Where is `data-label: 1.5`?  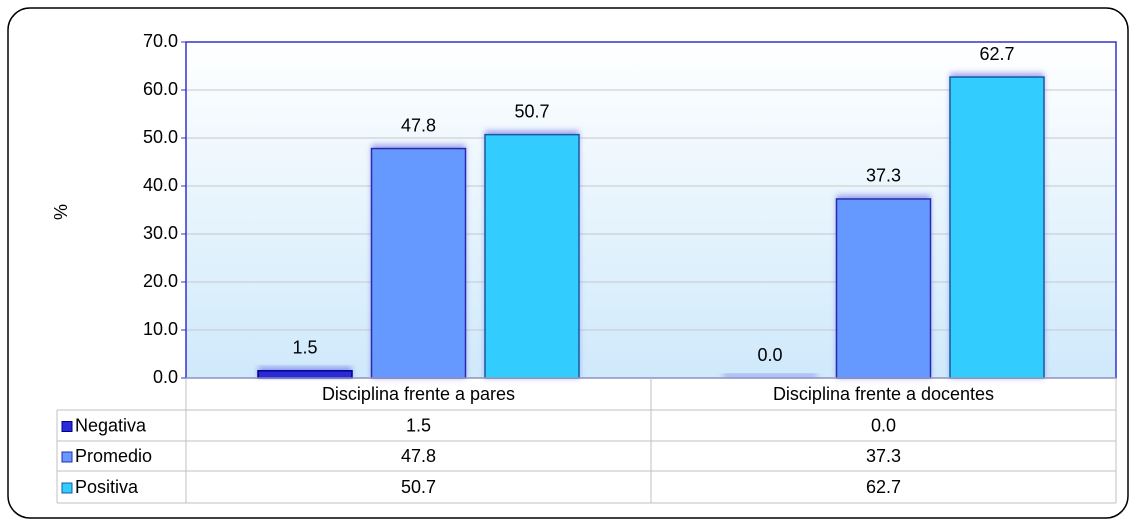
data-label: 1.5 is located at coordinates (304, 348).